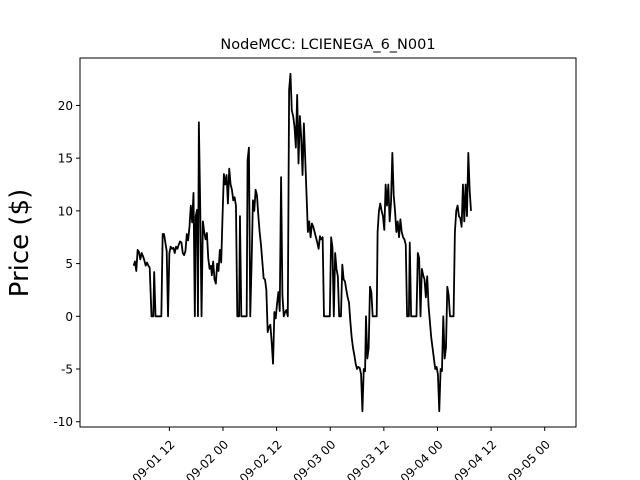  I want to click on y-tick-label: 20, so click(65, 106).